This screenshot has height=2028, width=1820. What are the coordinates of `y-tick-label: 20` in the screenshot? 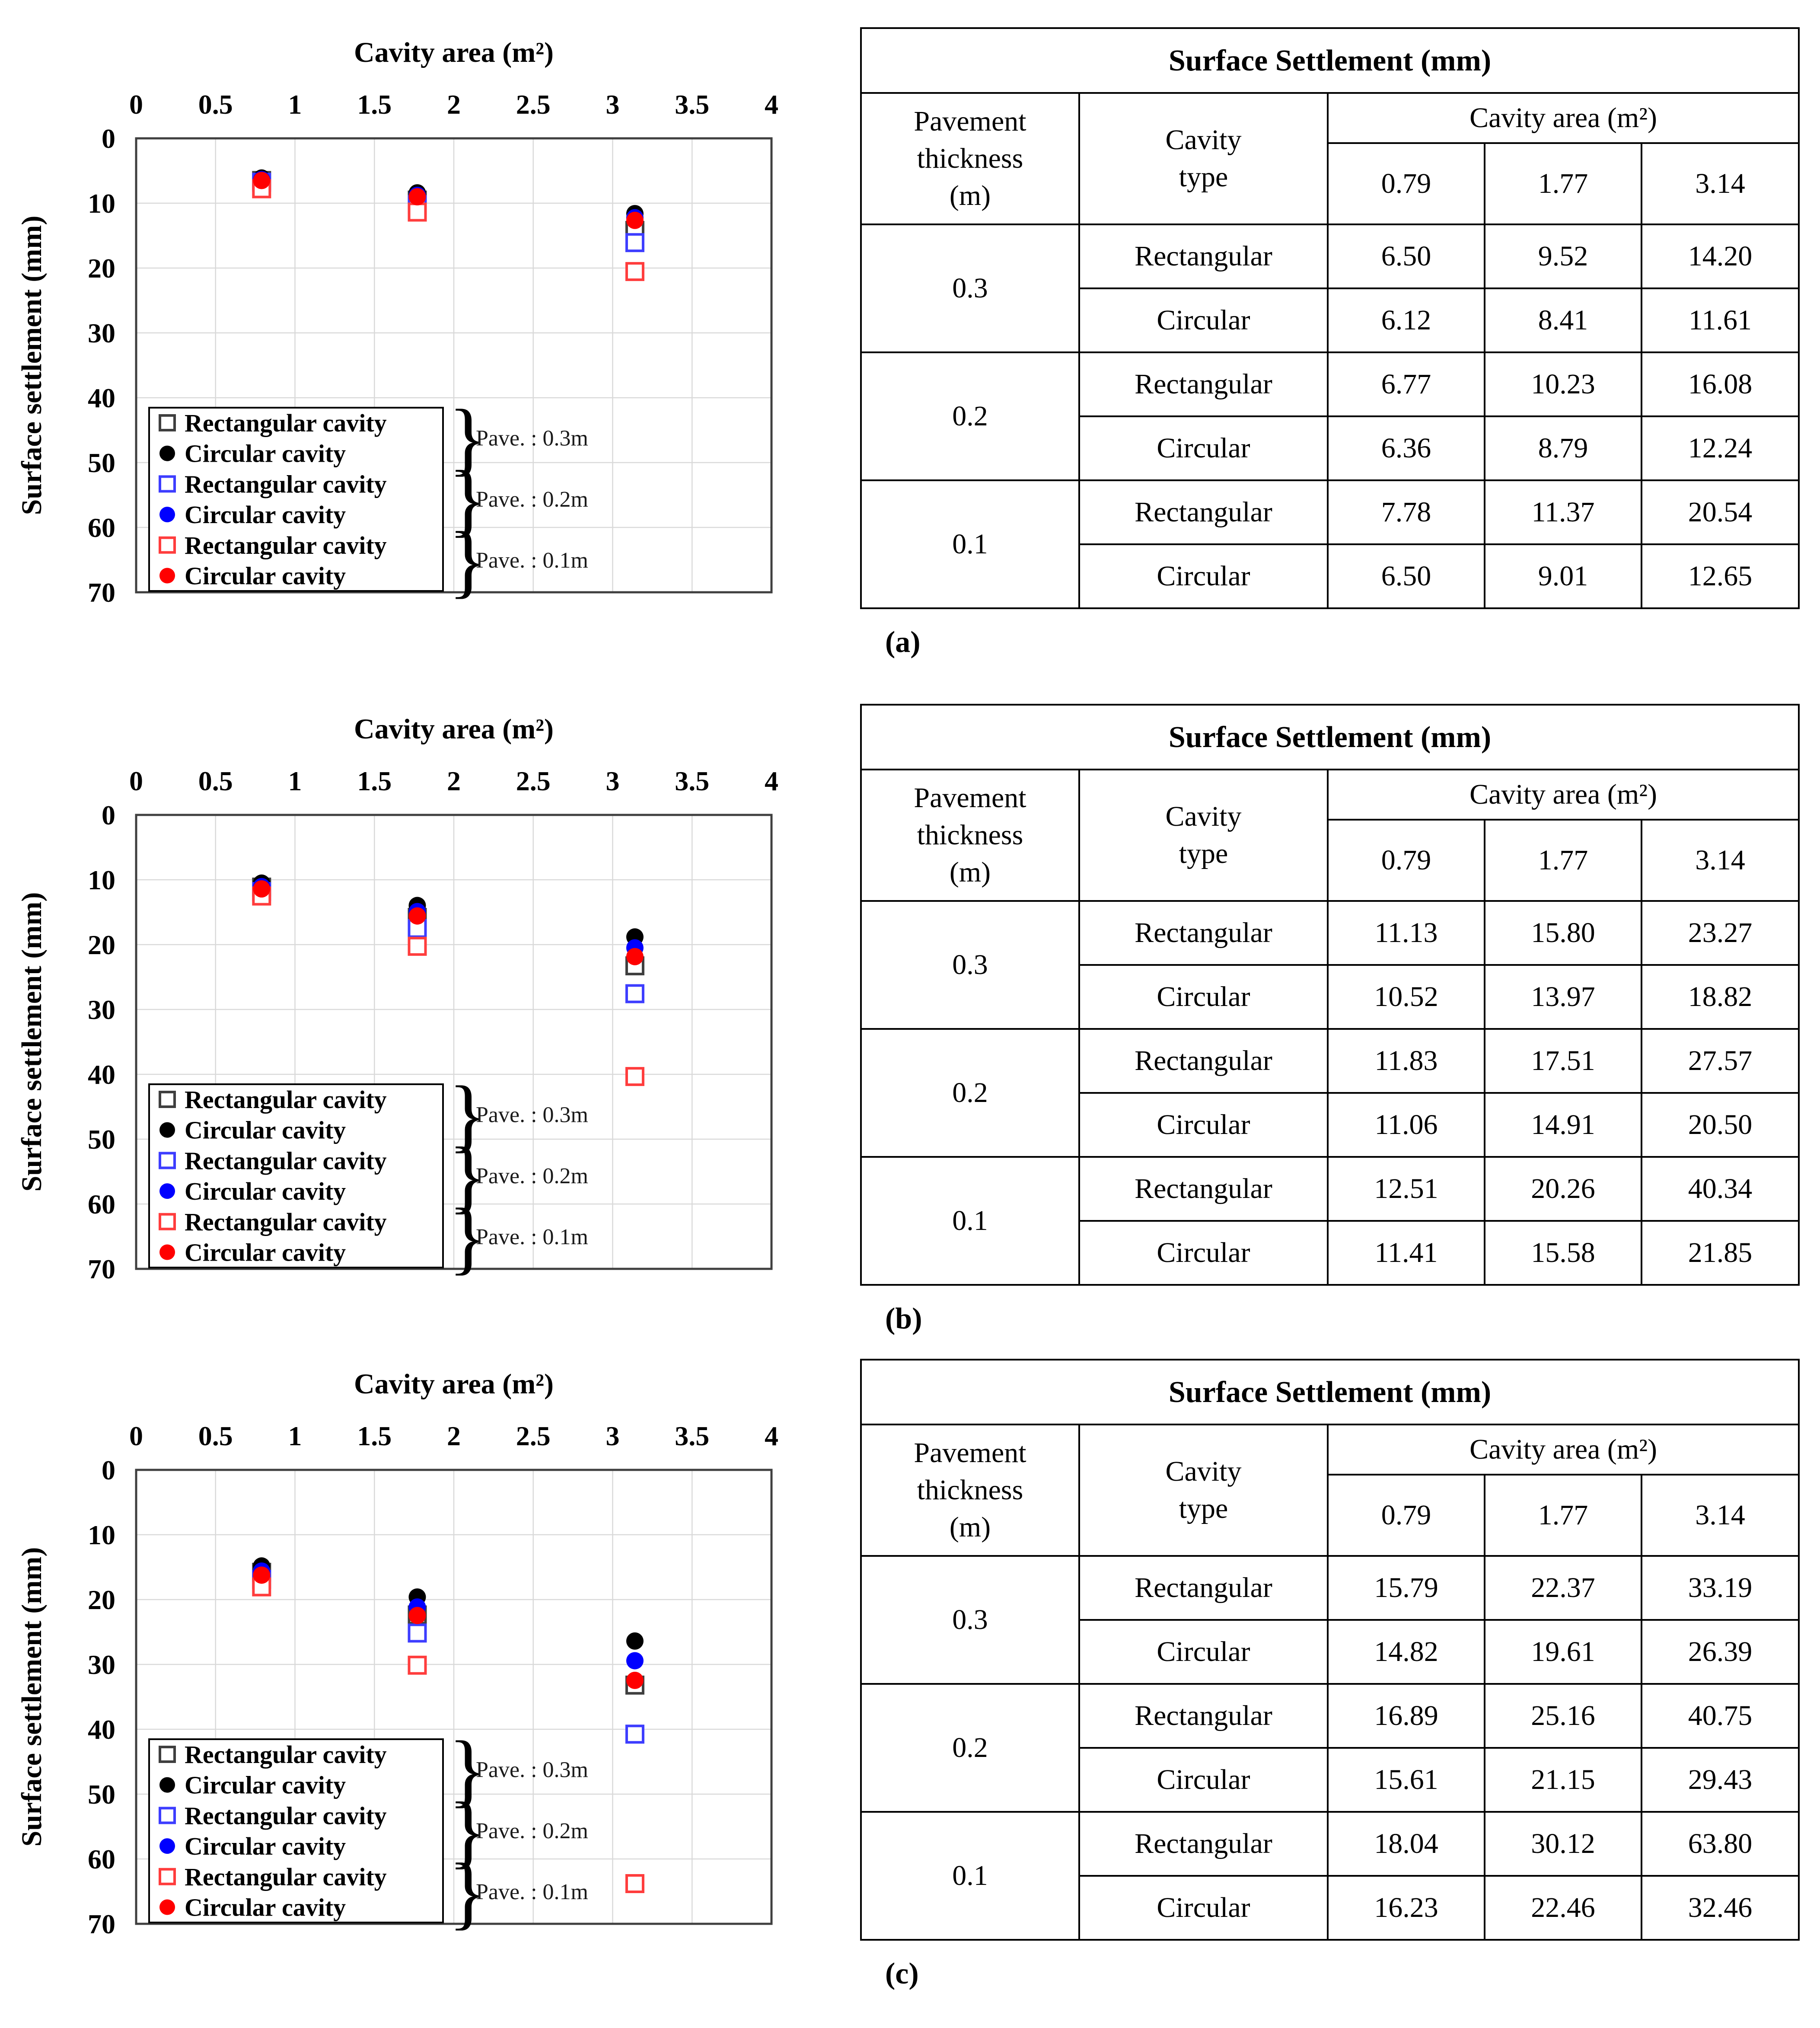 It's located at (102, 268).